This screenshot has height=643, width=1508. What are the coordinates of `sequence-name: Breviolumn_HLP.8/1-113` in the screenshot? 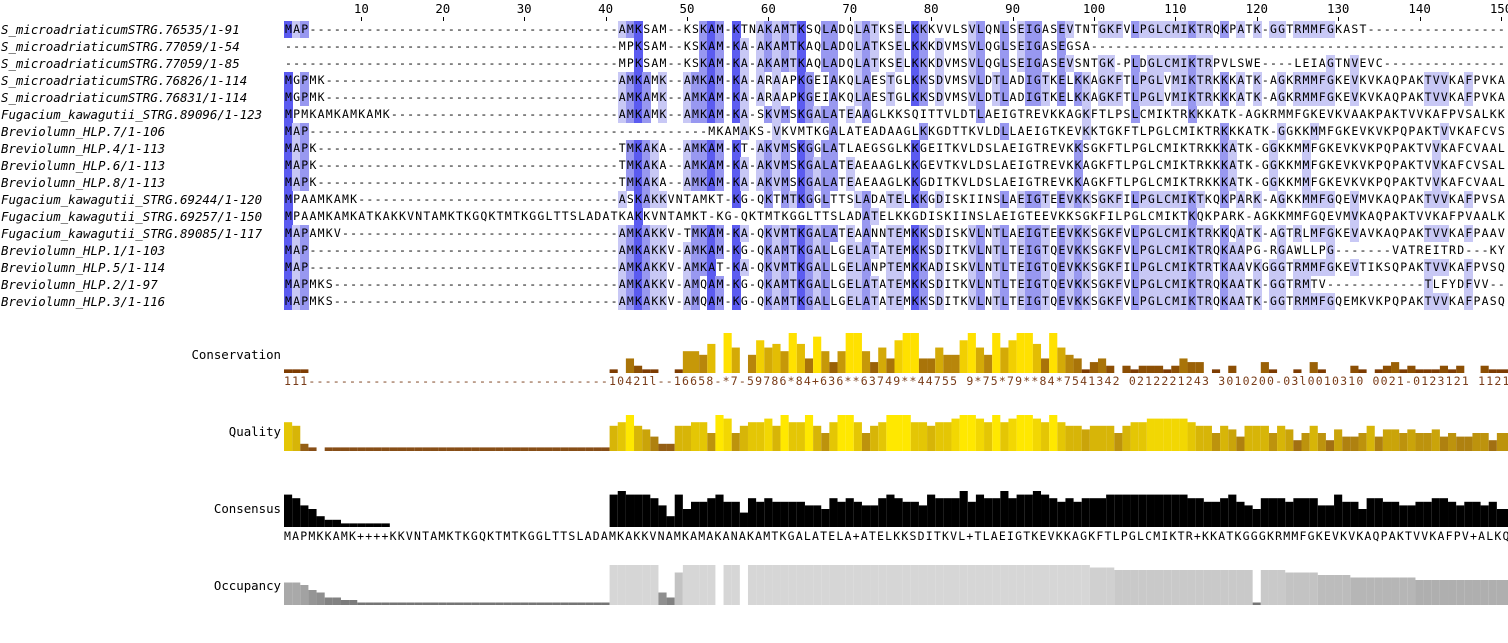 It's located at (83, 182).